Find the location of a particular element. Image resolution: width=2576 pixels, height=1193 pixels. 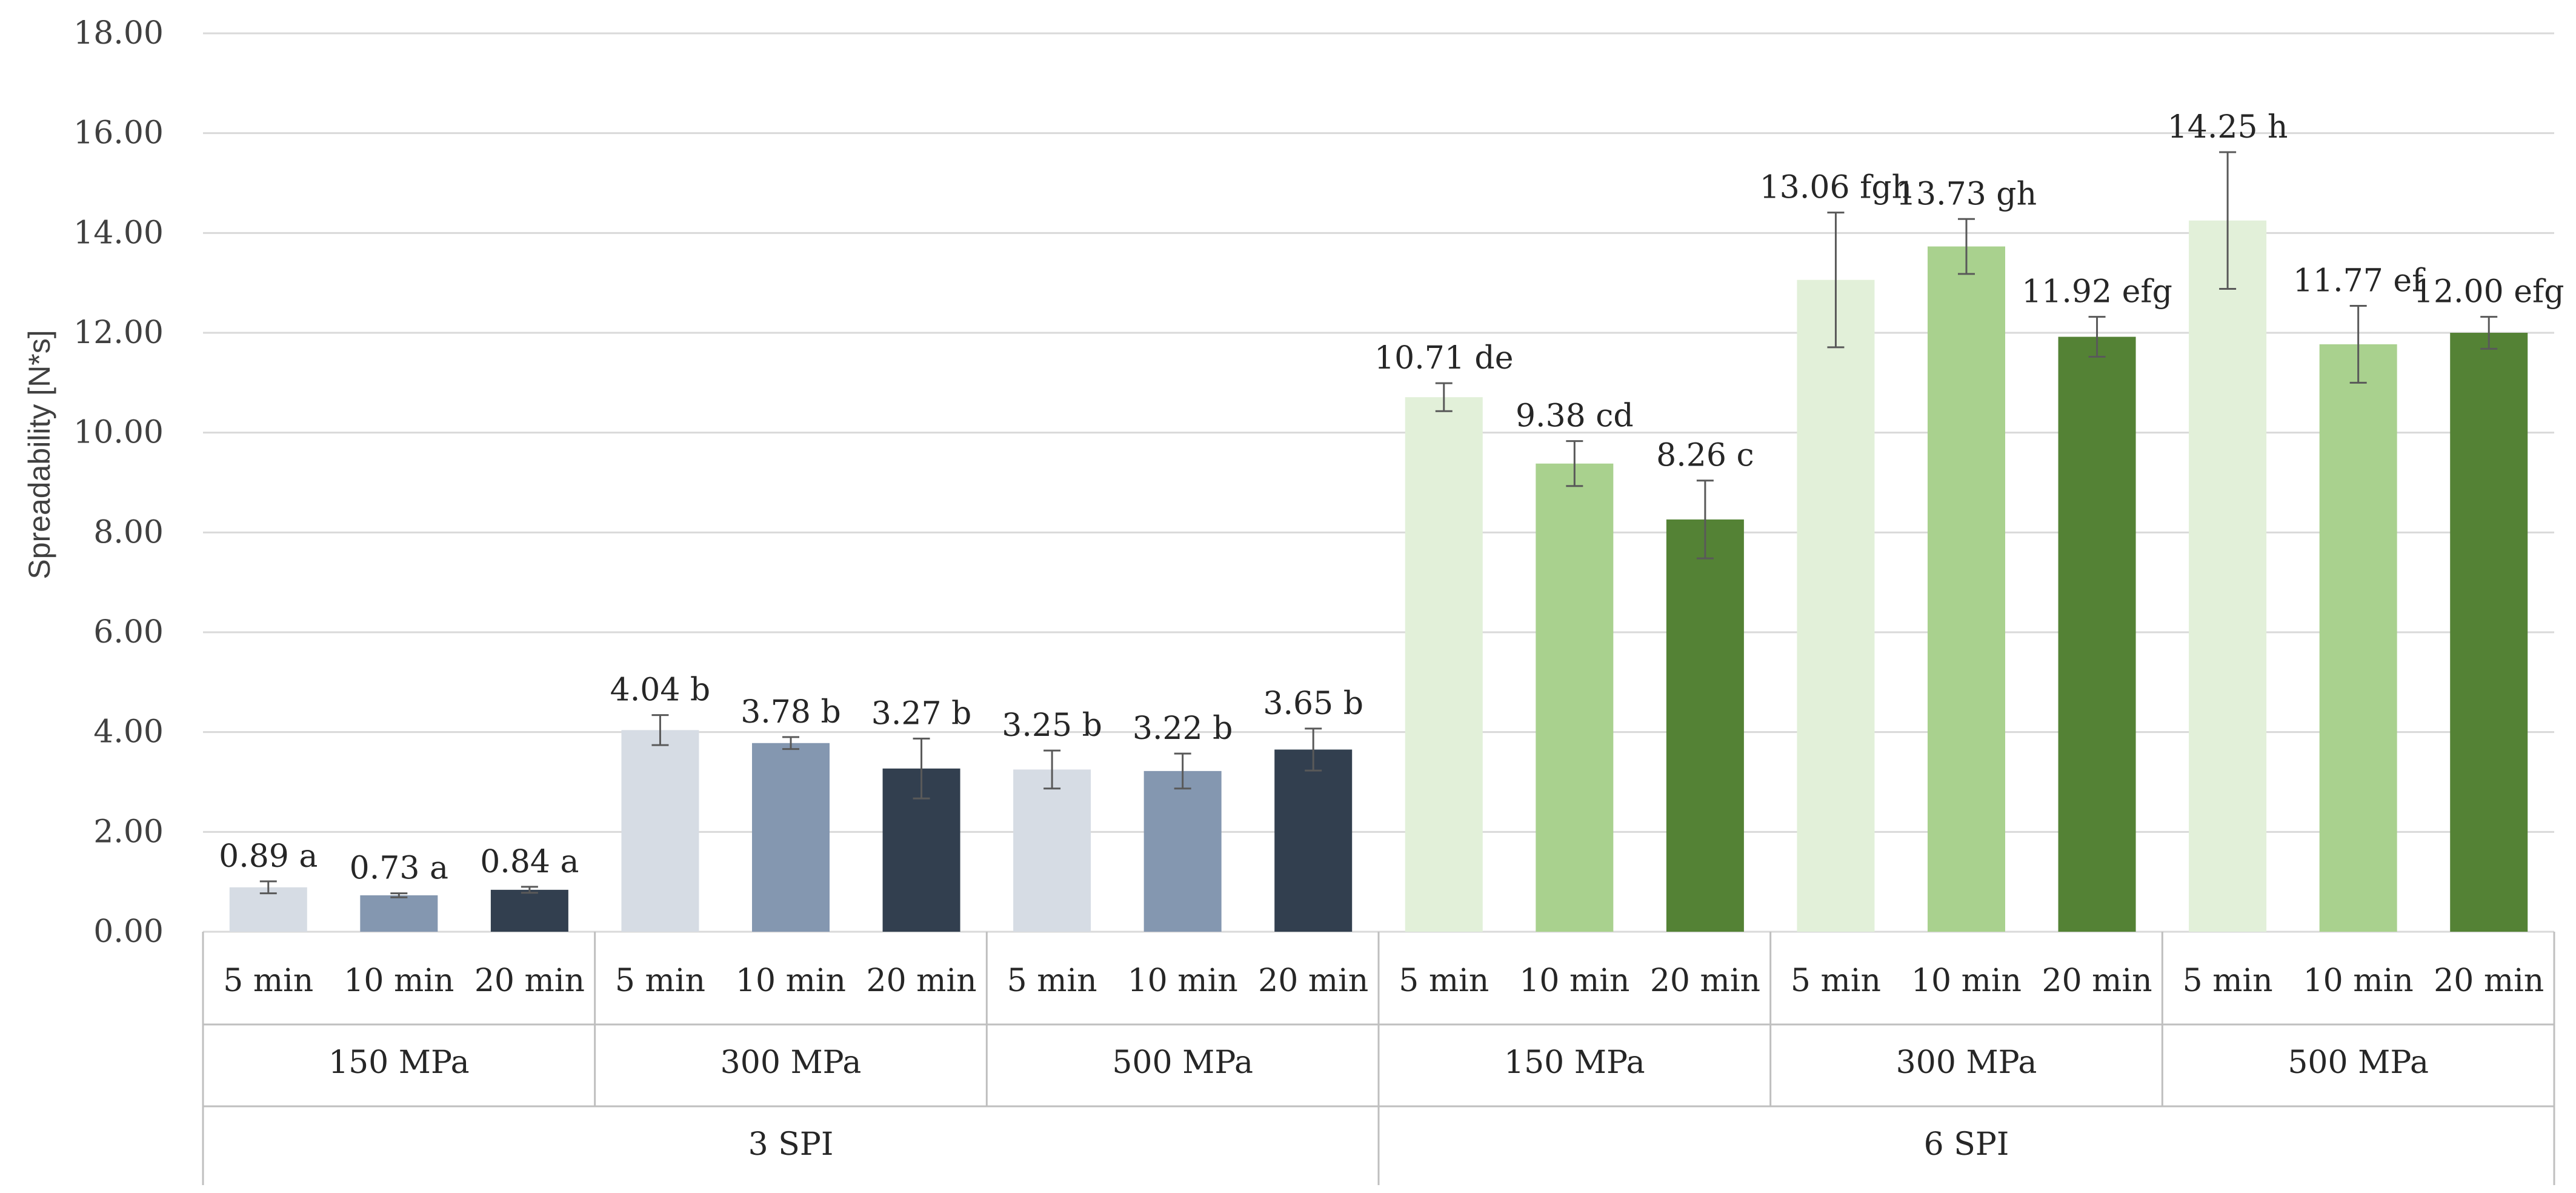

data-label: 0.89 a is located at coordinates (268, 856).